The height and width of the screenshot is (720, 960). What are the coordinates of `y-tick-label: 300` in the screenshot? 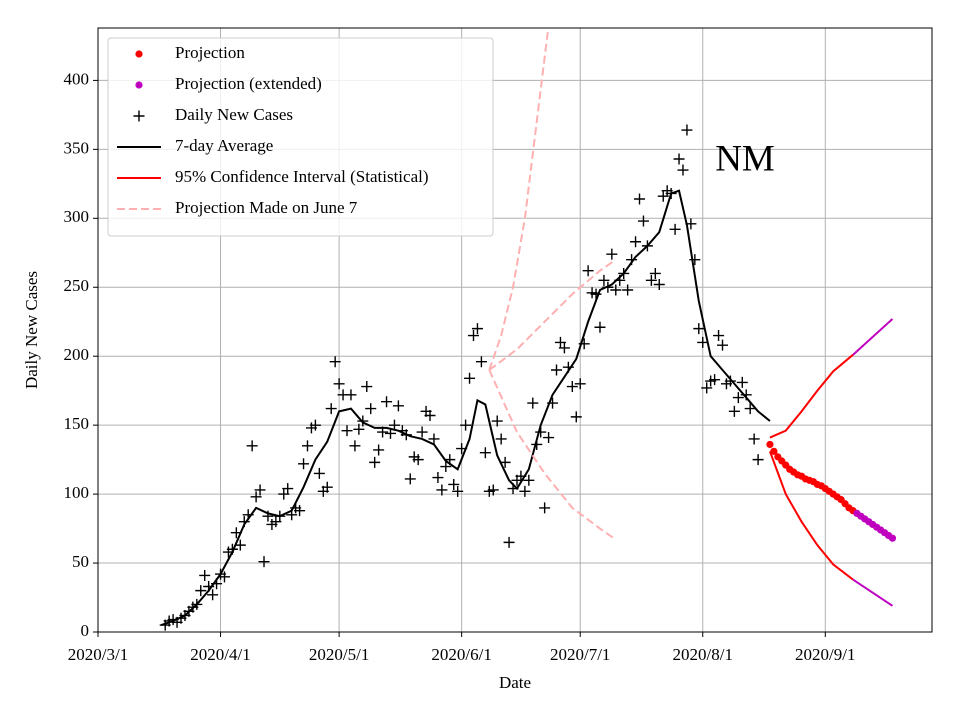 It's located at (77, 216).